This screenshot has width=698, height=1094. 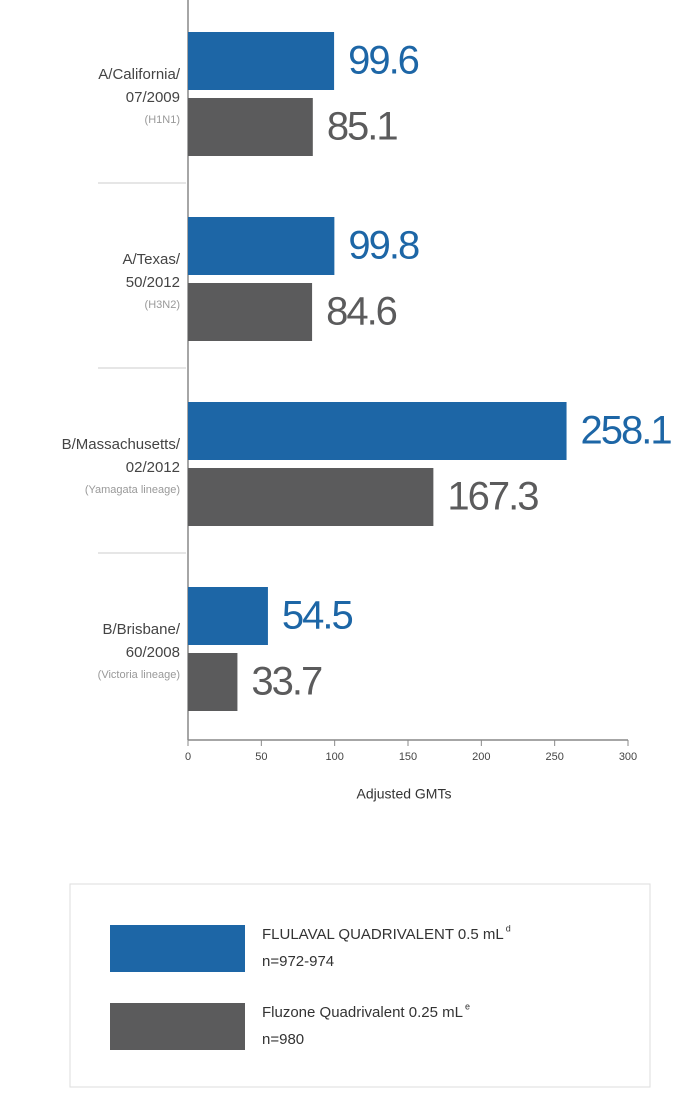 I want to click on legend-n: n=972-974, so click(x=298, y=961).